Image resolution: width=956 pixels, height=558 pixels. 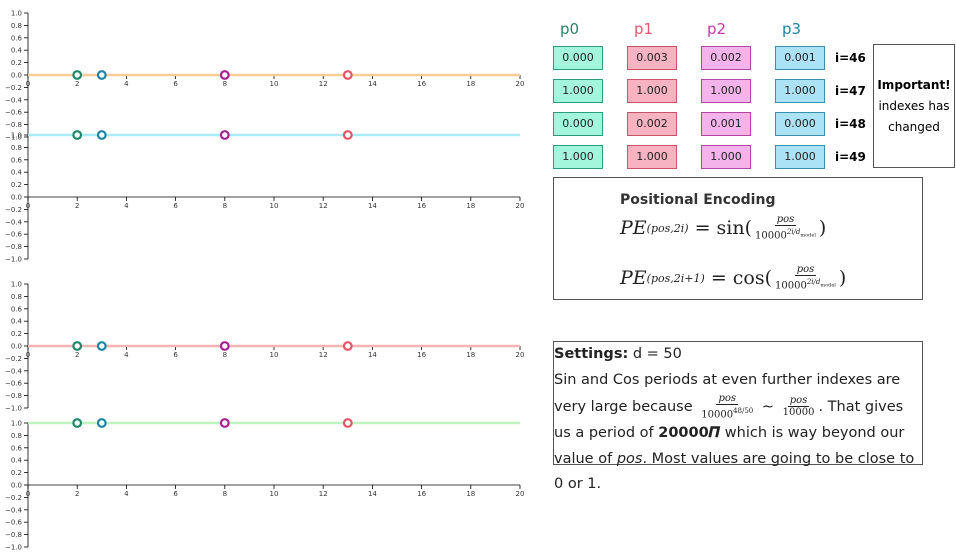 I want to click on settings-value: d = 50, so click(x=655, y=354).